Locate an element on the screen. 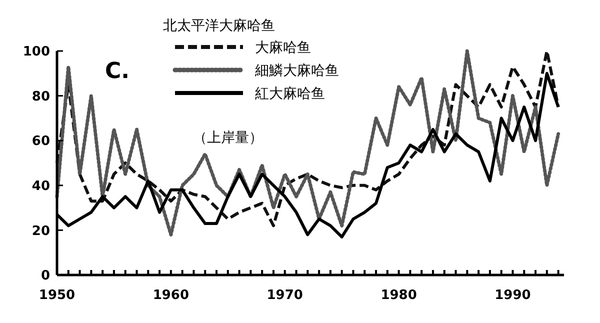 This screenshot has width=600, height=323. legend-label: 大麻哈鱼 is located at coordinates (283, 48).